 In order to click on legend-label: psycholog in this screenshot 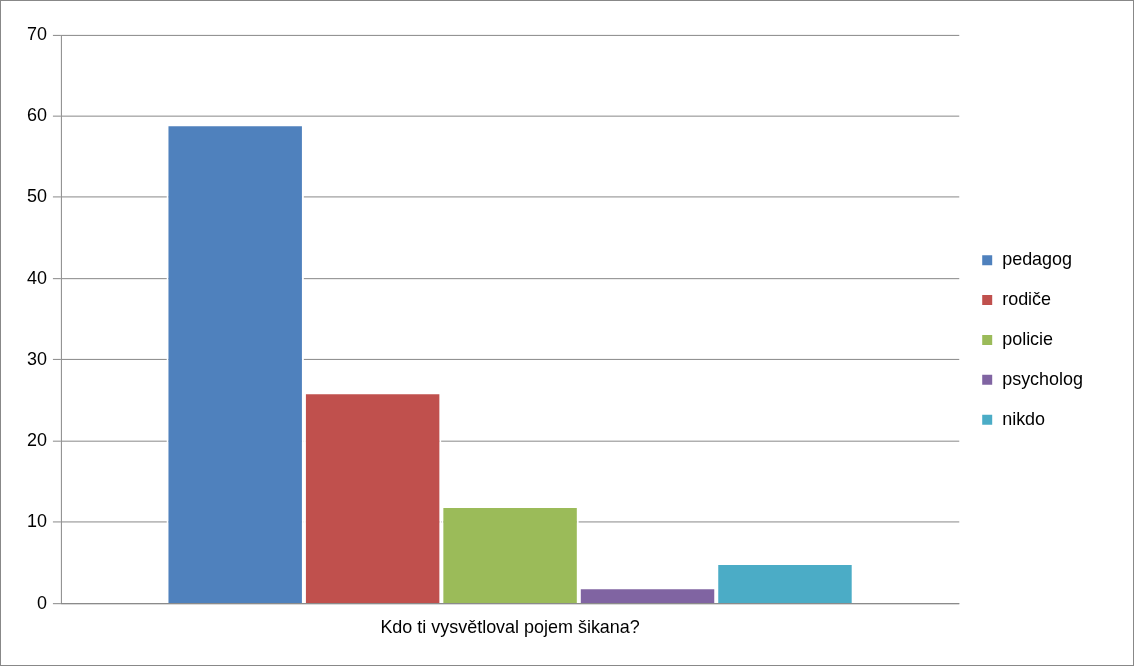, I will do `click(1043, 378)`.